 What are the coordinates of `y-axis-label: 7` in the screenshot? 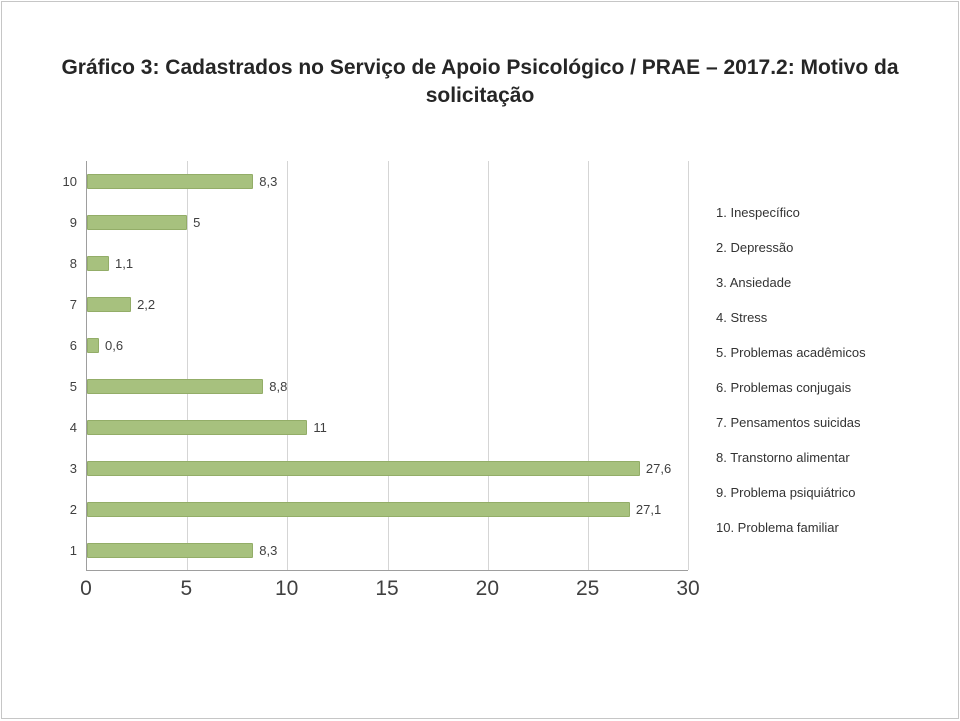 It's located at (73, 304).